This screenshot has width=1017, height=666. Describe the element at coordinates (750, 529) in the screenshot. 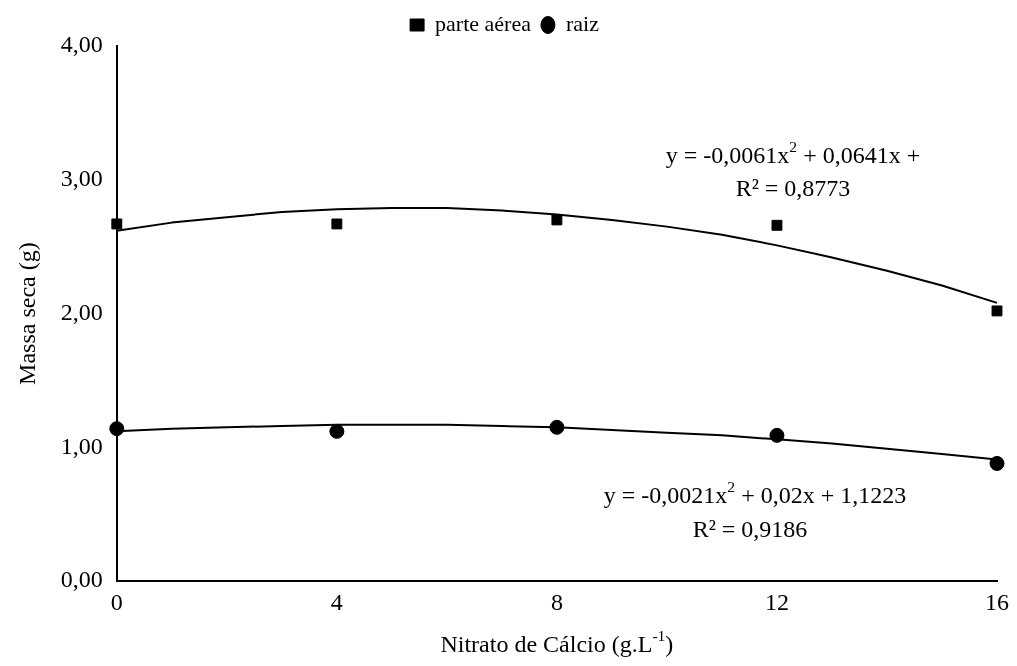

I see `annotation: R² = 0,9186` at that location.